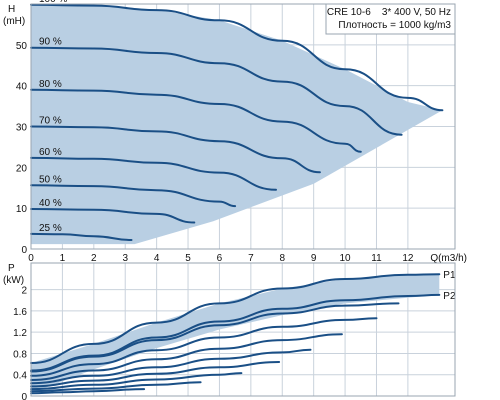  I want to click on y-tick-label: 0.8, so click(20, 354).